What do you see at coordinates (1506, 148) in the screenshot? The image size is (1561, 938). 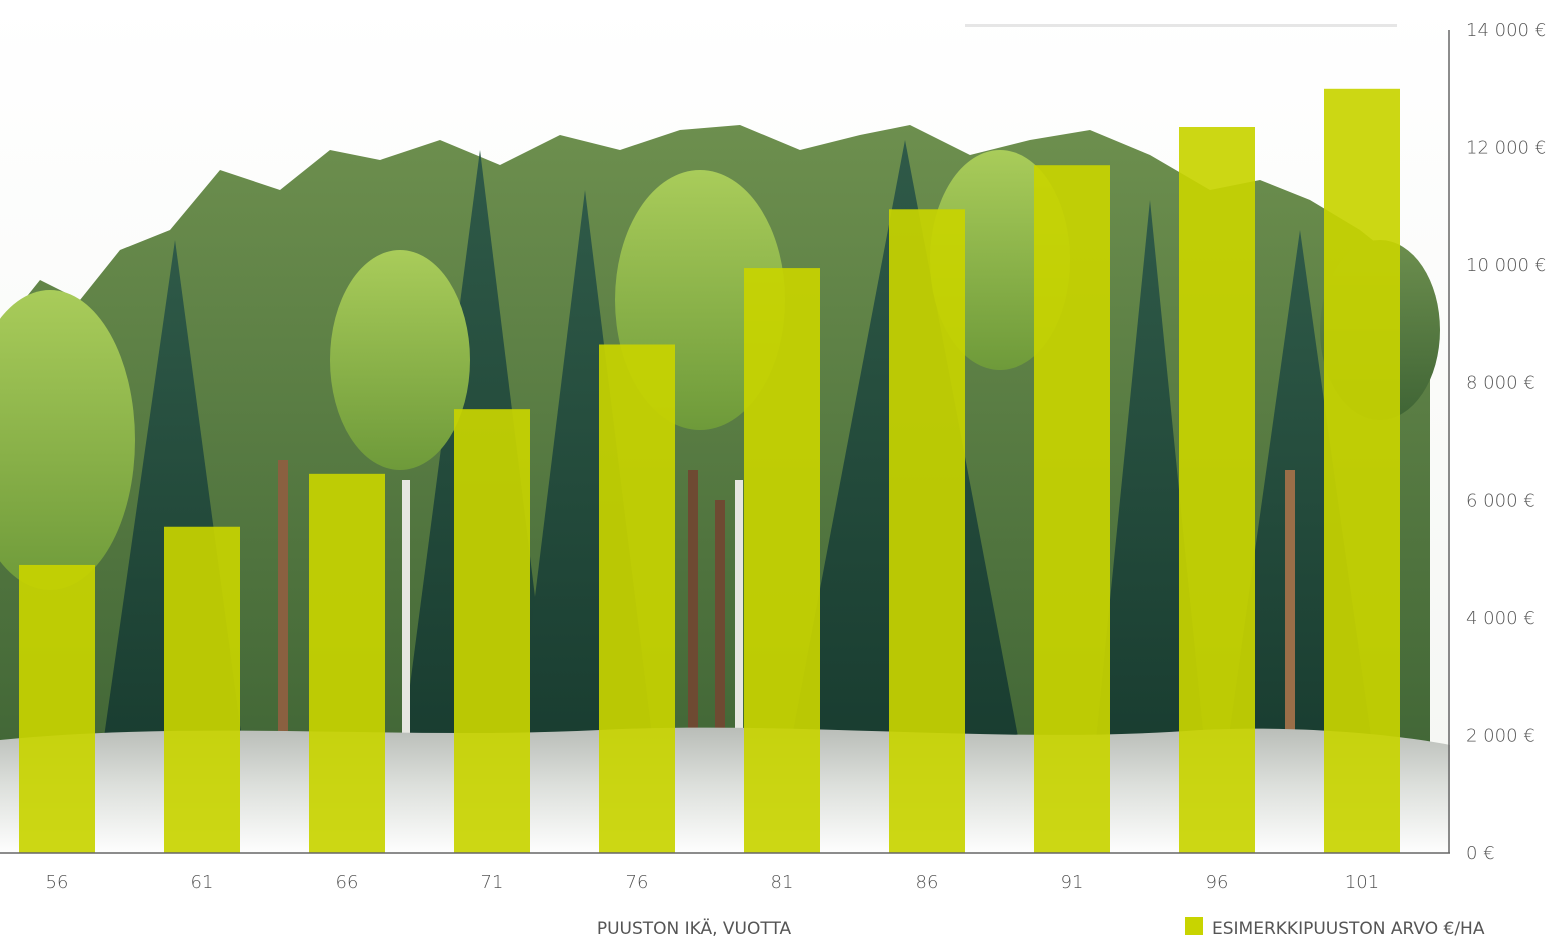 I see `y-tick-label: 12 000 €` at bounding box center [1506, 148].